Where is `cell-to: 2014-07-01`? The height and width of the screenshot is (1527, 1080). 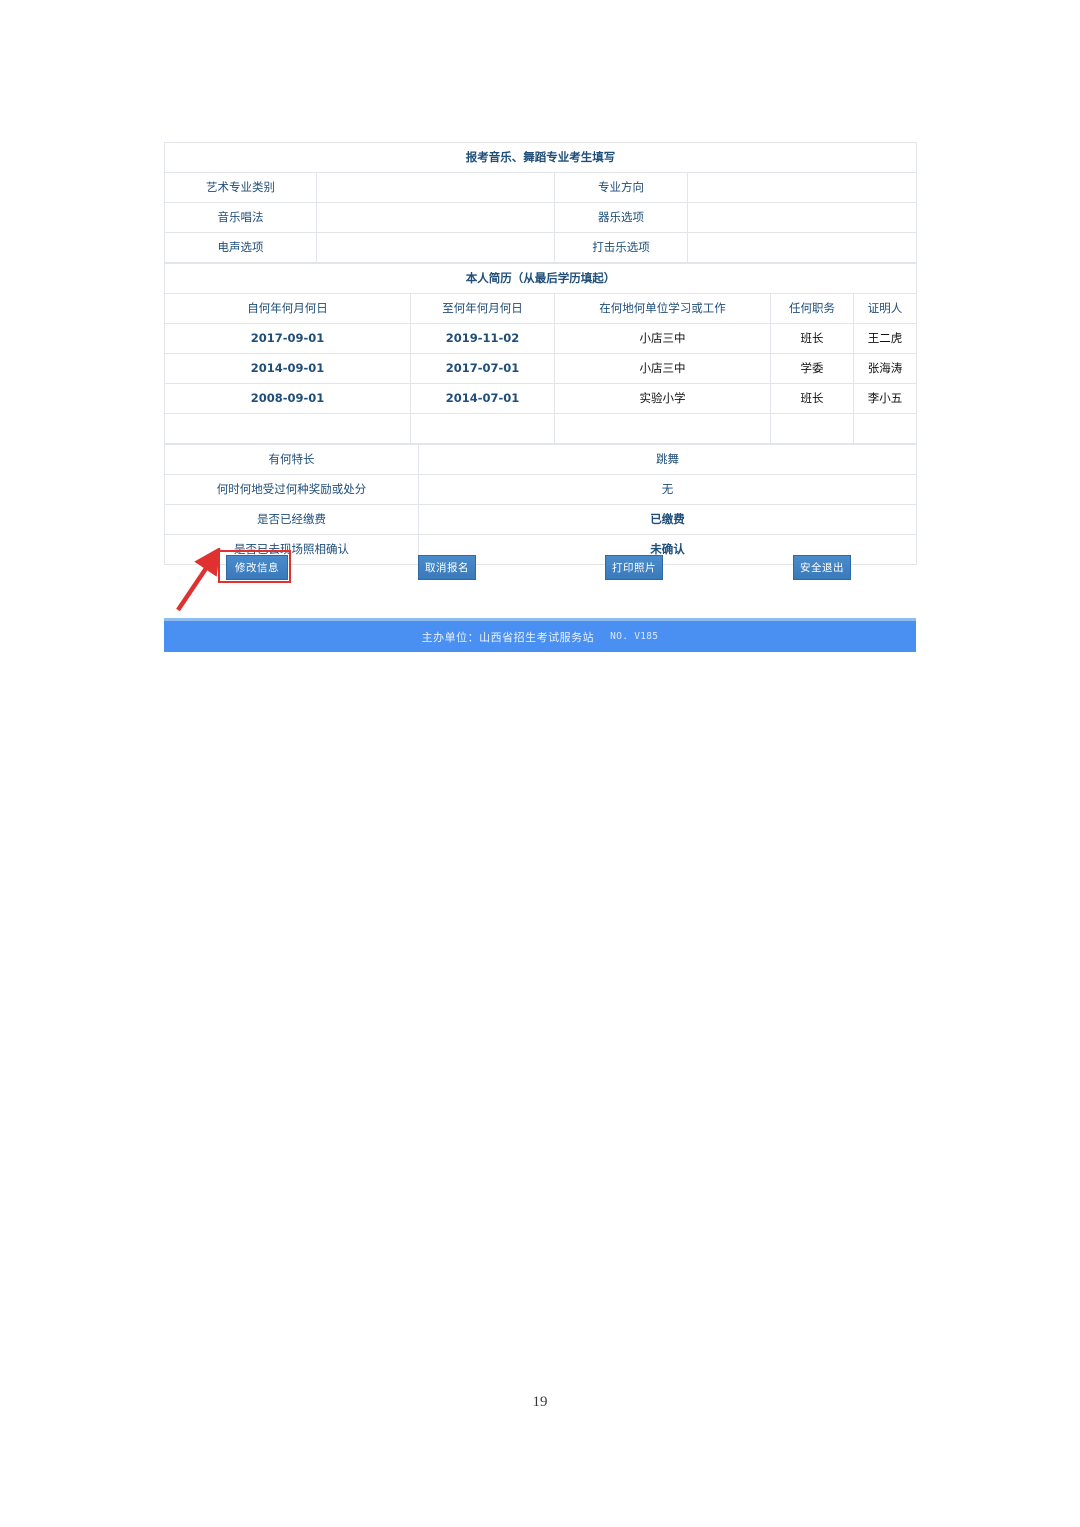
cell-to: 2014-07-01 is located at coordinates (482, 398).